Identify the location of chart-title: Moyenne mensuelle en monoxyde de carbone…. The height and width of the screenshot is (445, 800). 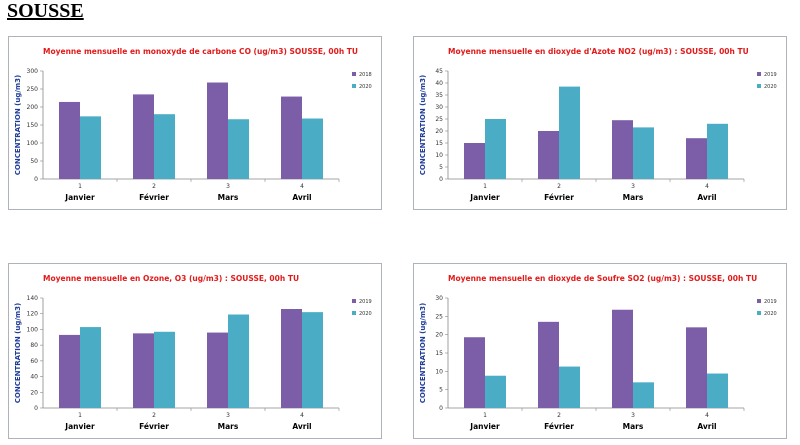
(200, 51).